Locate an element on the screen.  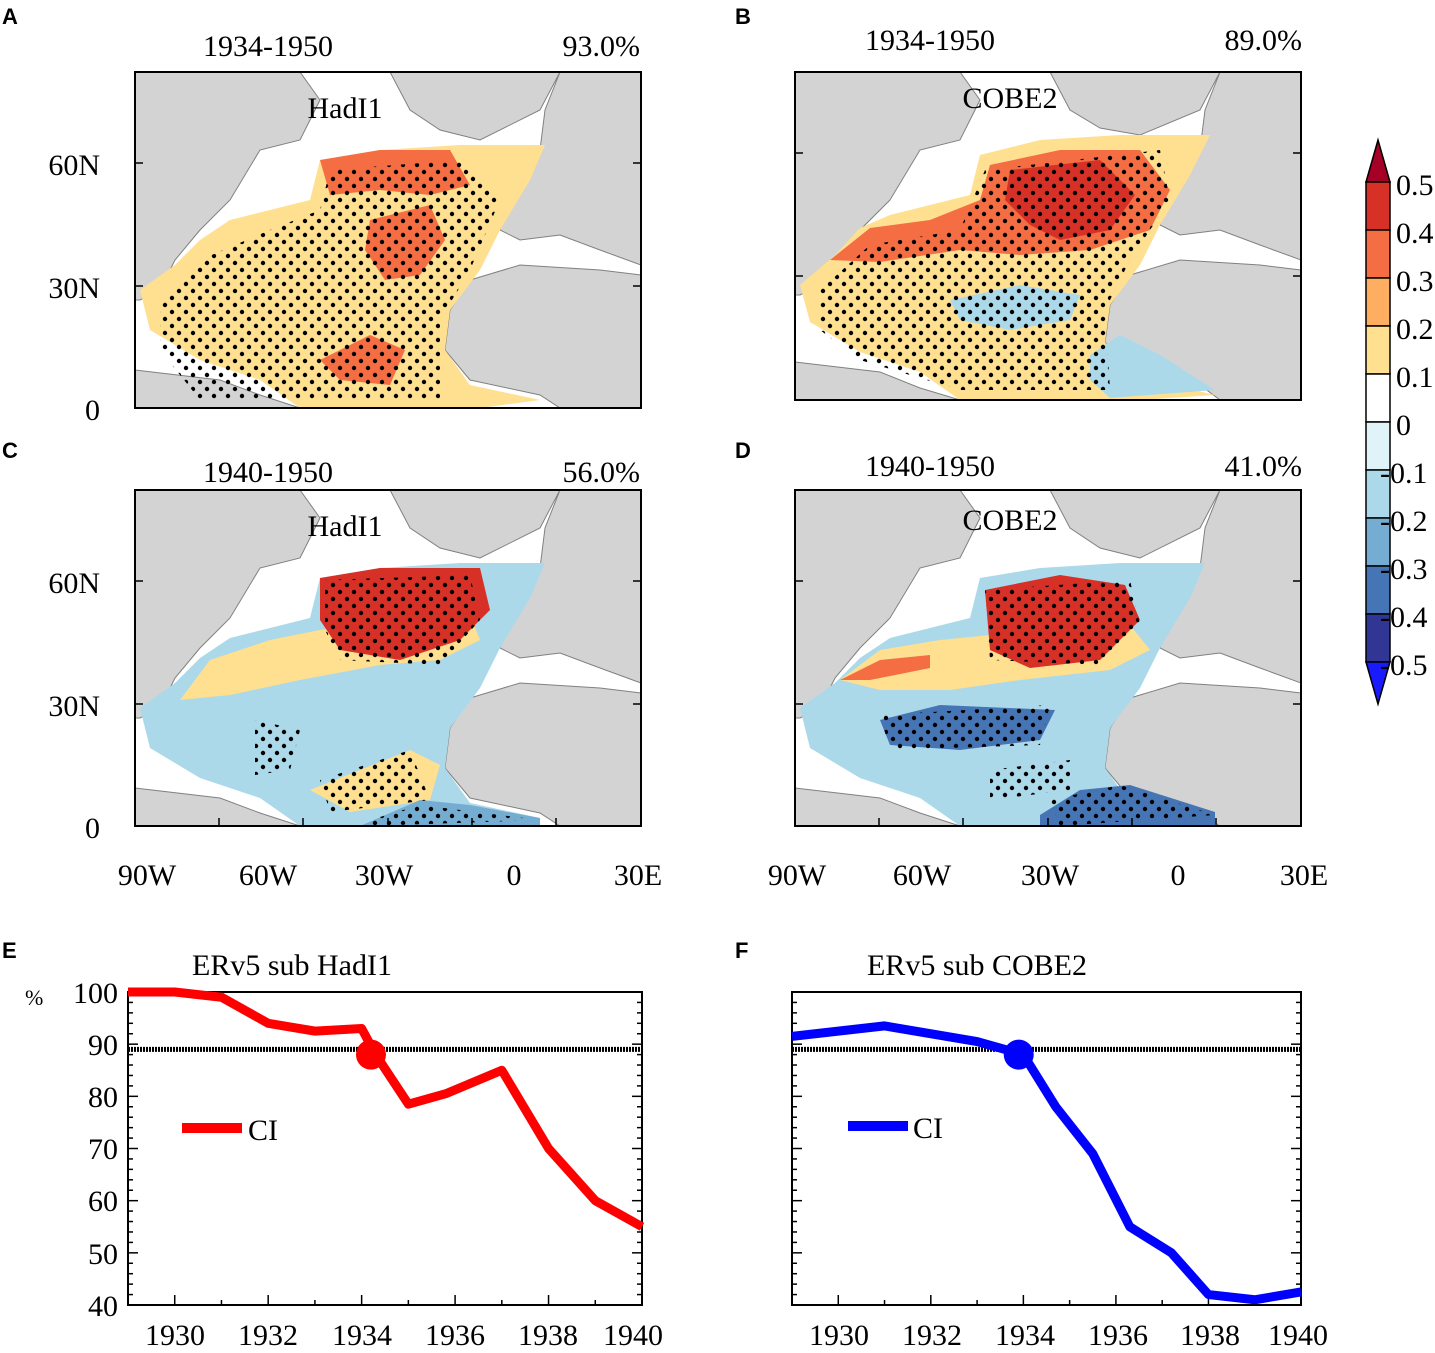
map-percent-a: 93.0% is located at coordinates (602, 46).